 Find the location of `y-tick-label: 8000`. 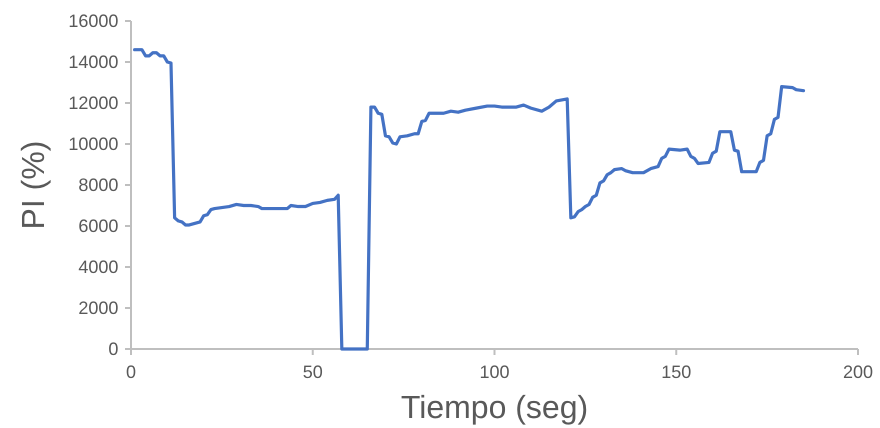

y-tick-label: 8000 is located at coordinates (98, 184).